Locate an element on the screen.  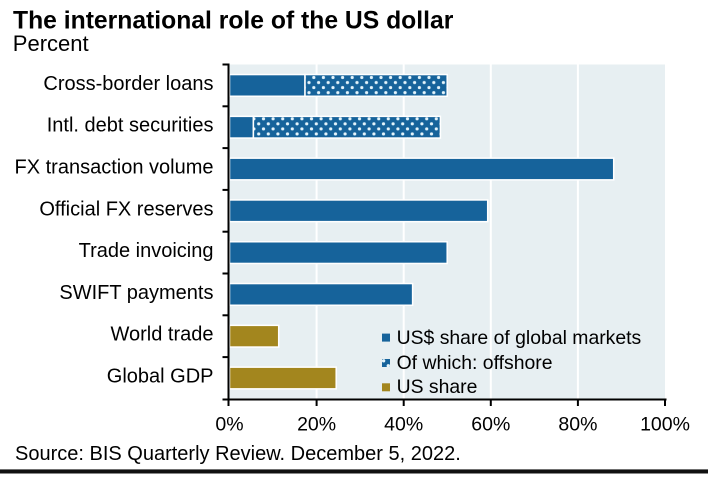
svg-text: Percent is located at coordinates (51, 43).